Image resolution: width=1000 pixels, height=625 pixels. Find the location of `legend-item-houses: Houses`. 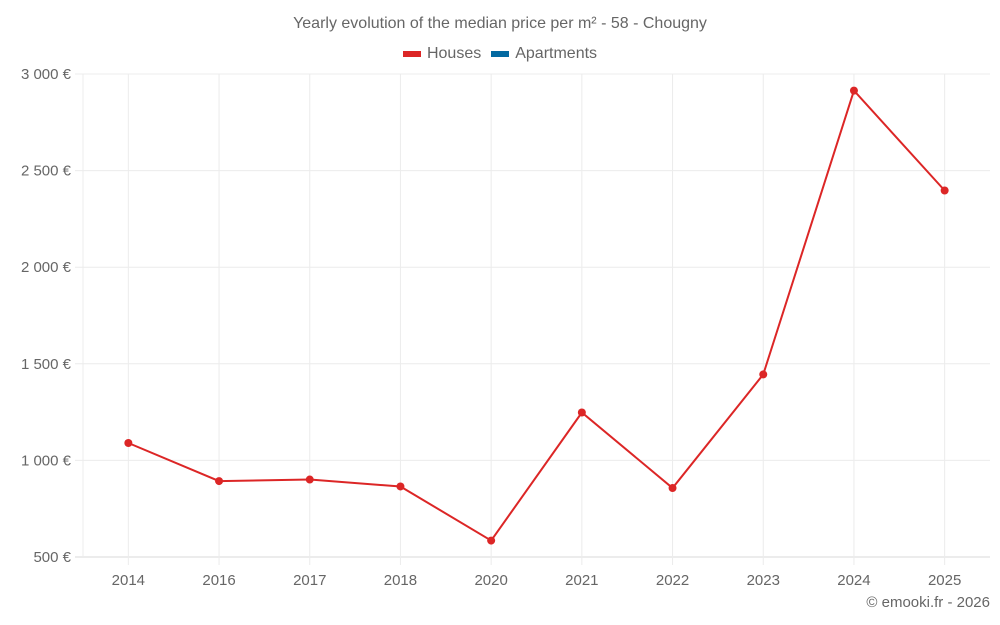

legend-item-houses: Houses is located at coordinates (442, 54).